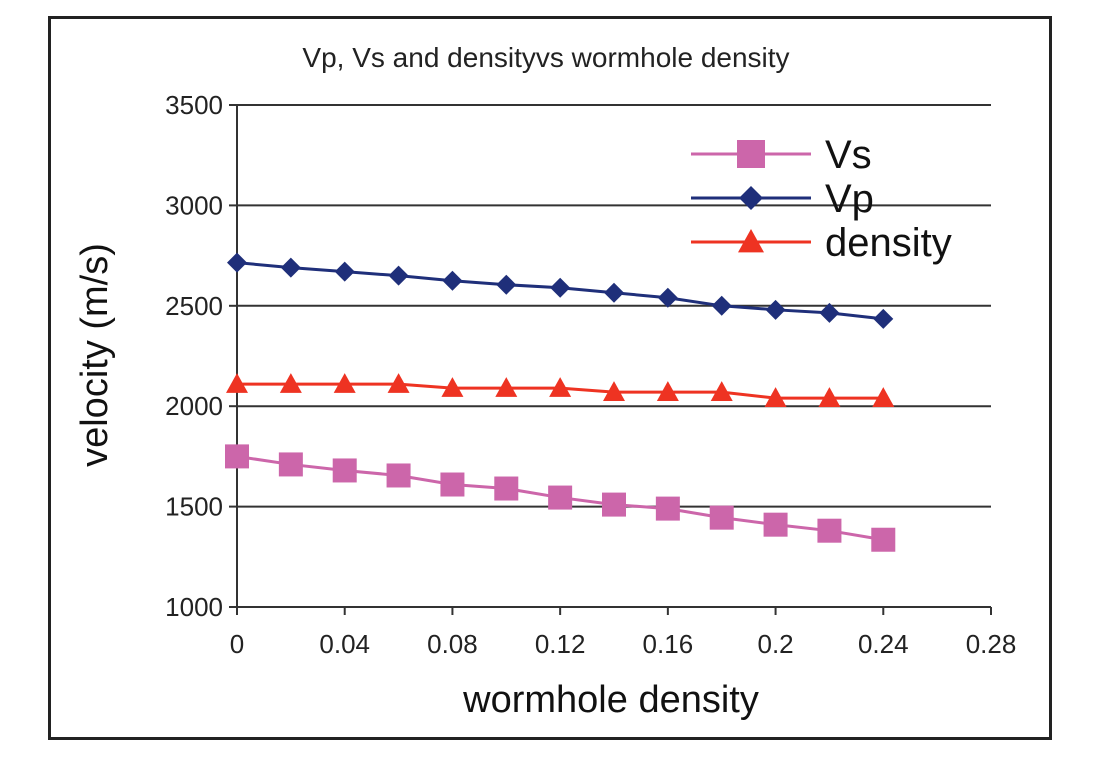  Describe the element at coordinates (237, 644) in the screenshot. I see `x-tick-label-0: 0` at that location.